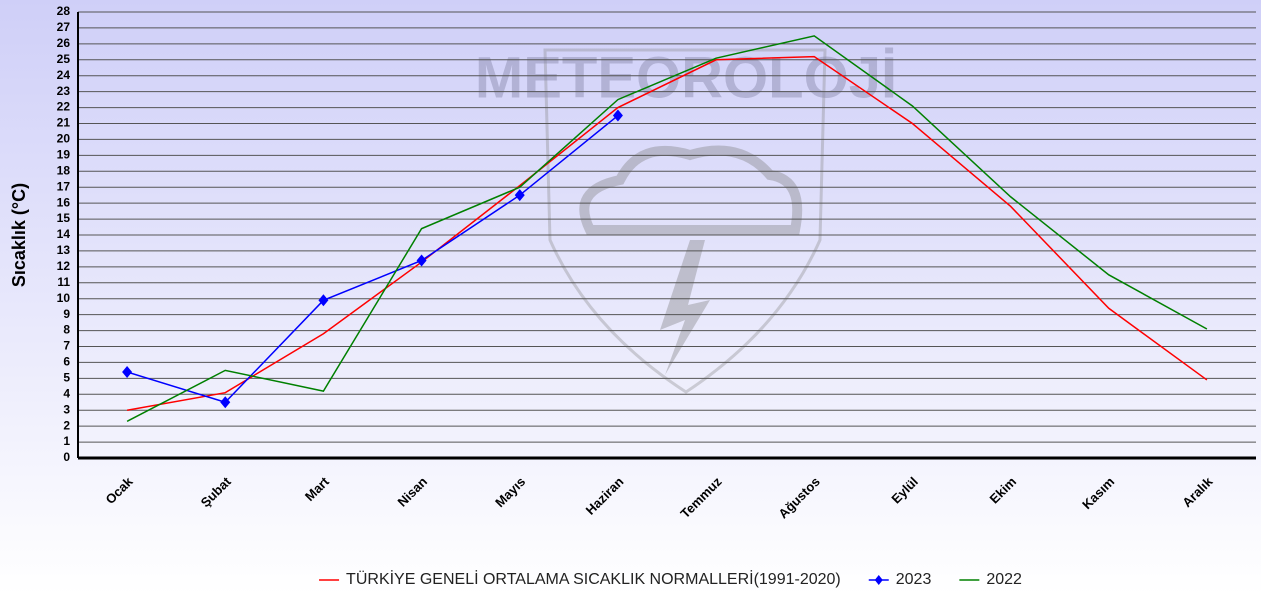  I want to click on y-tick-label: 23, so click(64, 91).